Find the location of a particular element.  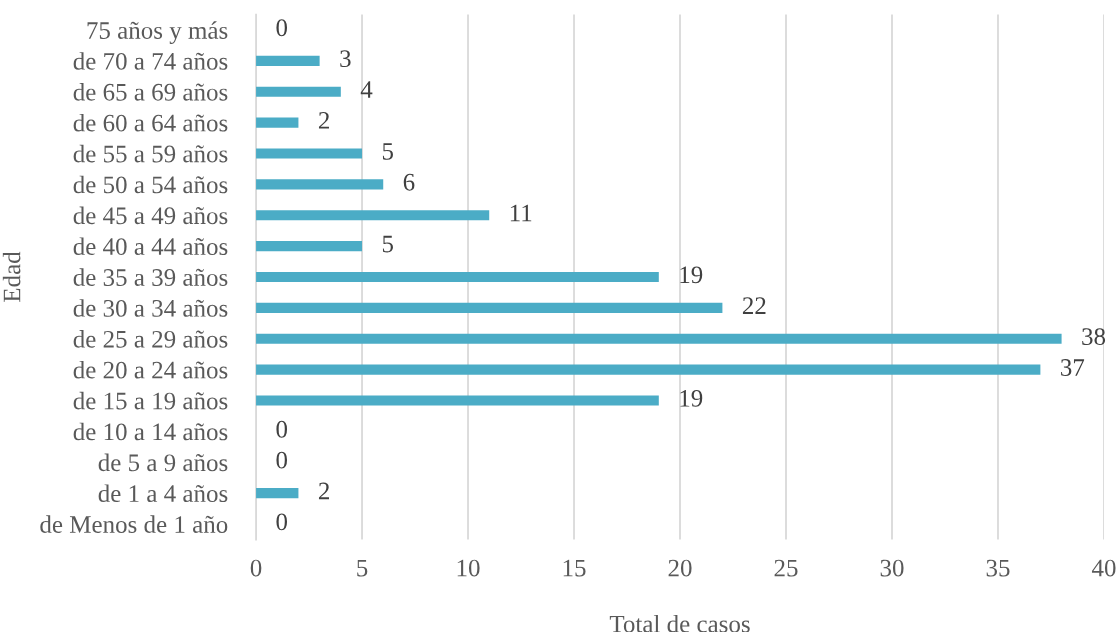

y-tick-label: de Menos de 1 año is located at coordinates (134, 524).